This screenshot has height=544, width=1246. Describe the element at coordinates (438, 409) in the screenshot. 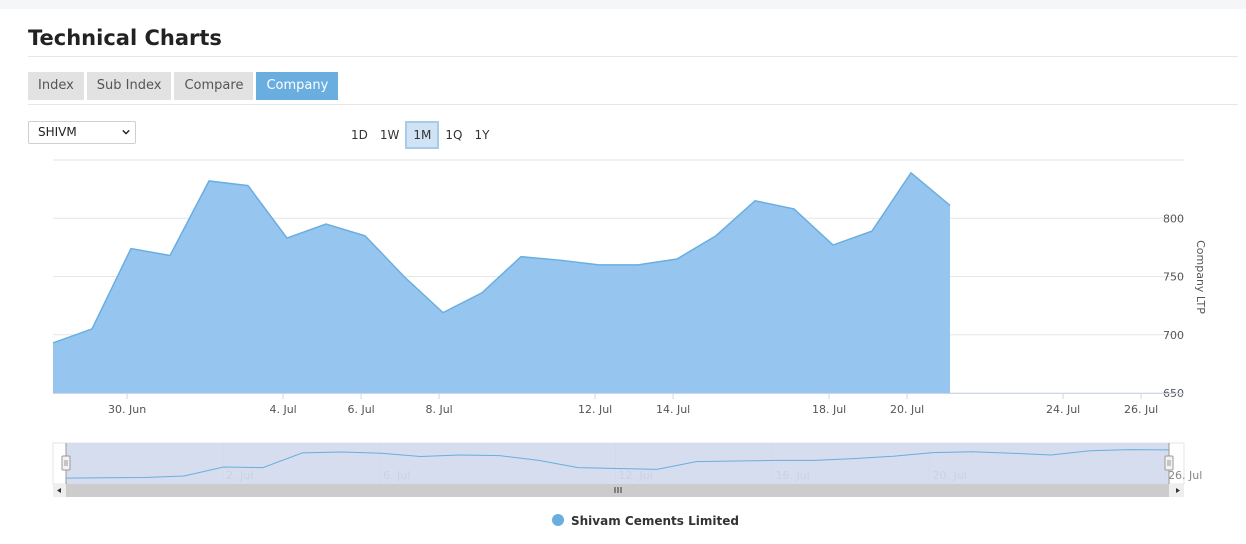

I see `x-tick-label: 8. Jul` at that location.